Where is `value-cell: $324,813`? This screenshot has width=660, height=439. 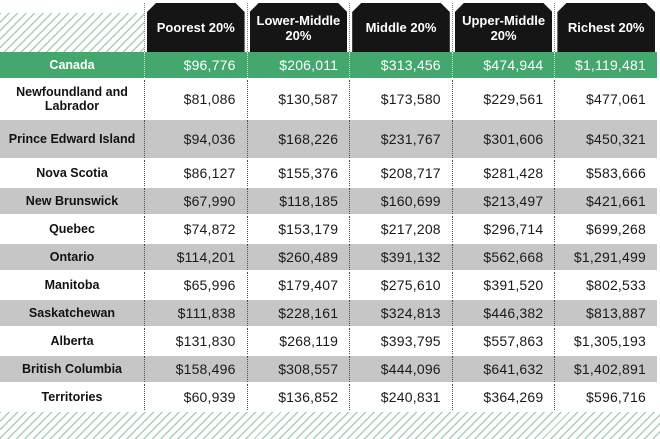
value-cell: $324,813 is located at coordinates (400, 313).